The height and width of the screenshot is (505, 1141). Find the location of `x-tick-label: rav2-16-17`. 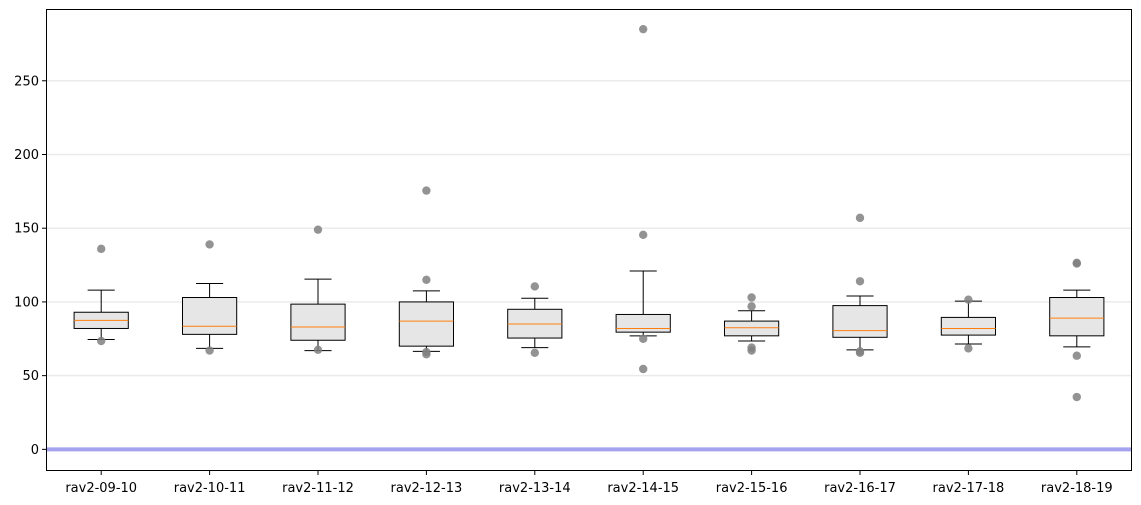

x-tick-label: rav2-16-17 is located at coordinates (860, 488).